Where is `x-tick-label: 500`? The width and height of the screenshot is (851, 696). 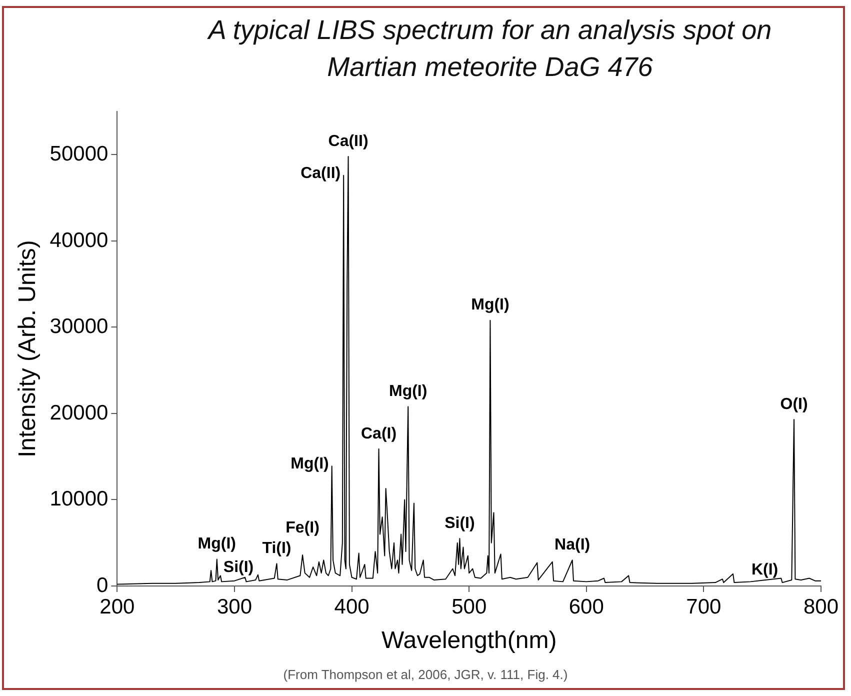
x-tick-label: 500 is located at coordinates (469, 606).